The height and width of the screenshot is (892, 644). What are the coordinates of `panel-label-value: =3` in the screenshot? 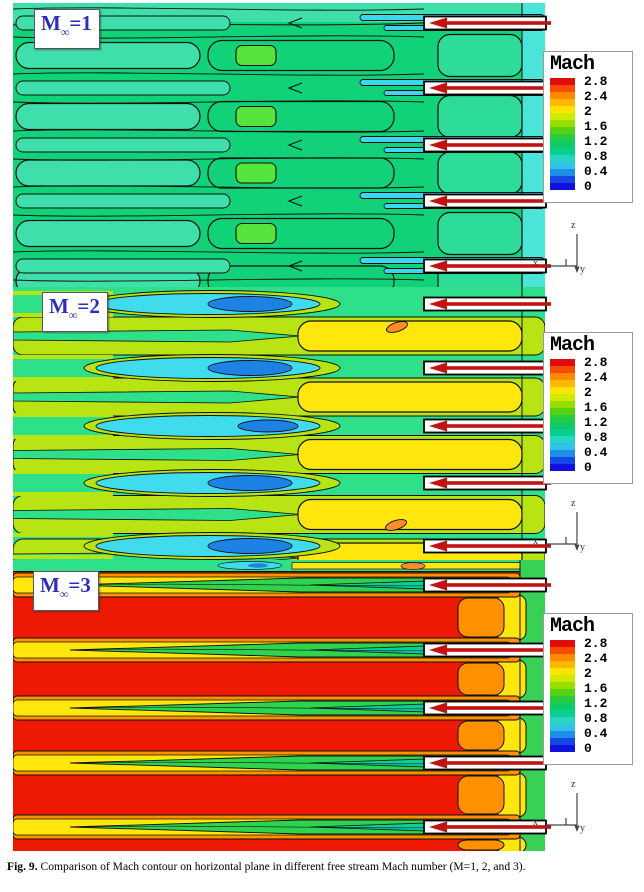 It's located at (79, 585).